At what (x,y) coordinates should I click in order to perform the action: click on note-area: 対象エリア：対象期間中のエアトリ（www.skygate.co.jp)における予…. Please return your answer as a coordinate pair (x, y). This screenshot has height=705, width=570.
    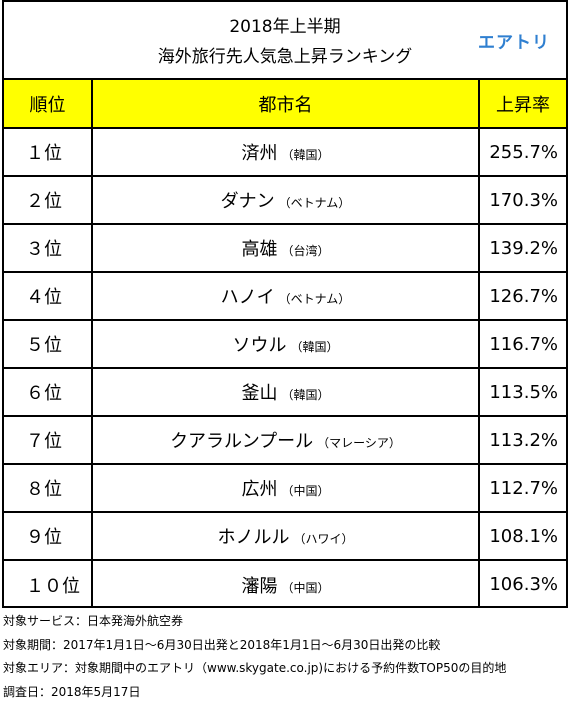
    Looking at the image, I should click on (255, 668).